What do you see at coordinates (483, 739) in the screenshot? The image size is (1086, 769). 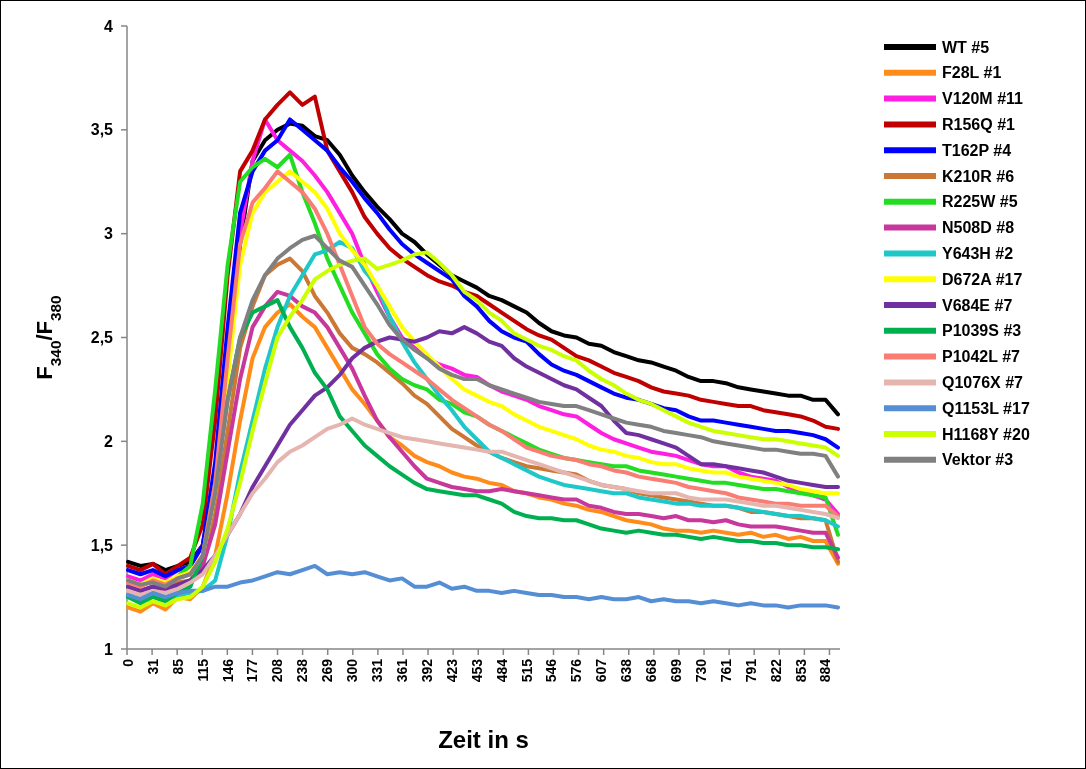 I see `x-axis-title: Zeit in s` at bounding box center [483, 739].